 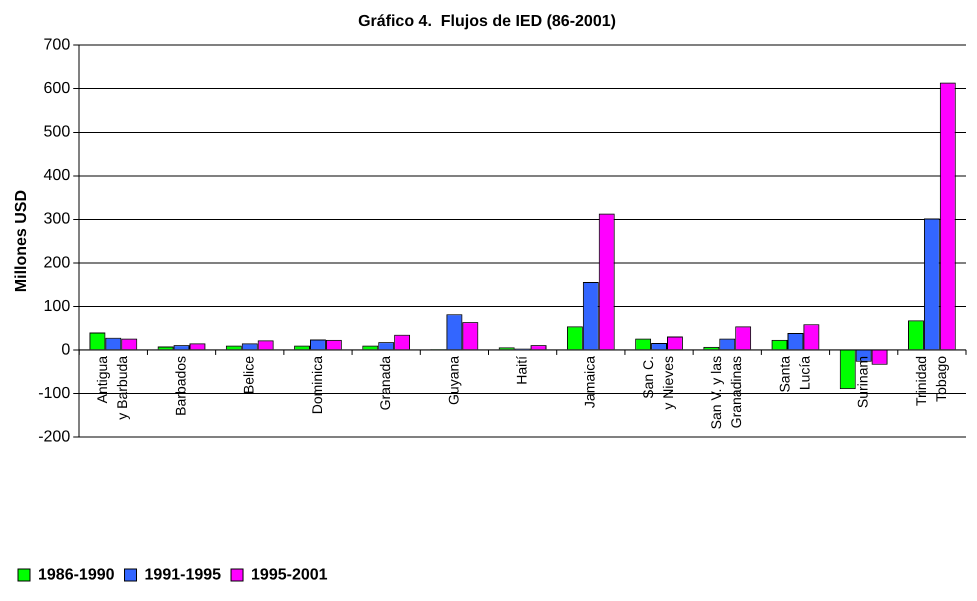 What do you see at coordinates (590, 382) in the screenshot?
I see `x-tick-label: Jamaica` at bounding box center [590, 382].